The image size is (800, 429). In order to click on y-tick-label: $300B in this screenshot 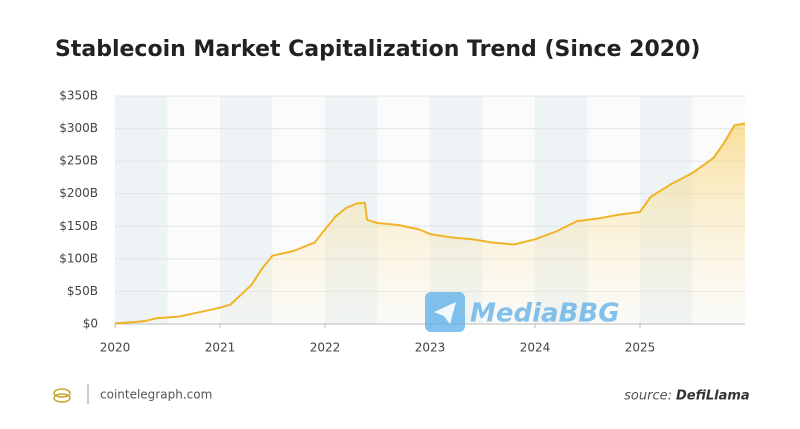, I will do `click(78, 128)`.